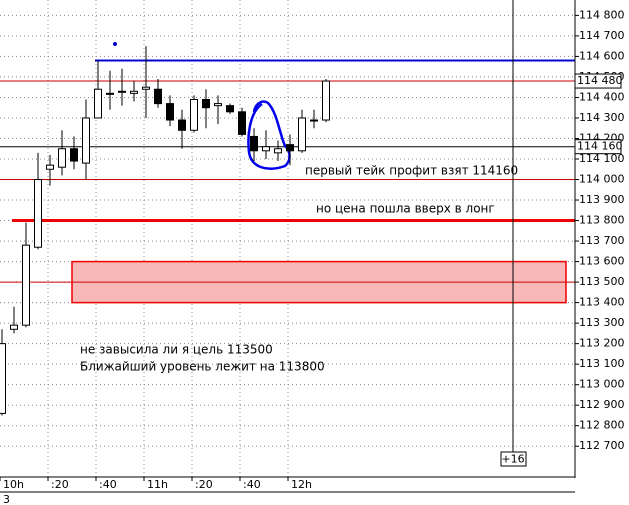  I want to click on blue-dot, so click(115, 44).